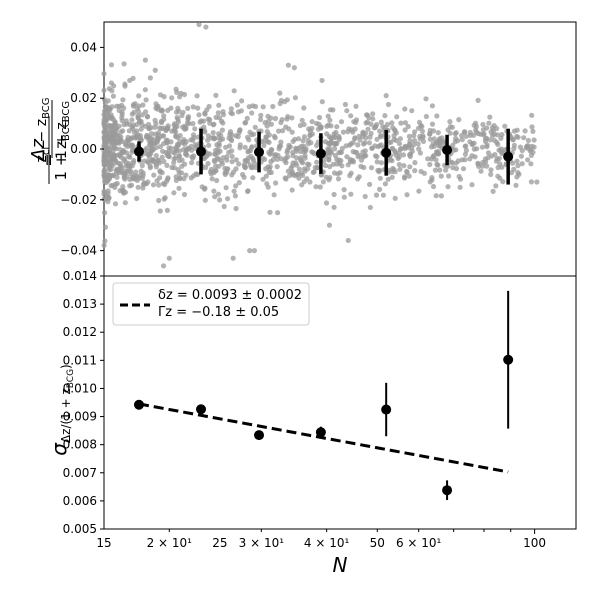 The width and height of the screenshot is (600, 600). Describe the element at coordinates (83, 149) in the screenshot. I see `top-y-tick-label: 0.00` at that location.